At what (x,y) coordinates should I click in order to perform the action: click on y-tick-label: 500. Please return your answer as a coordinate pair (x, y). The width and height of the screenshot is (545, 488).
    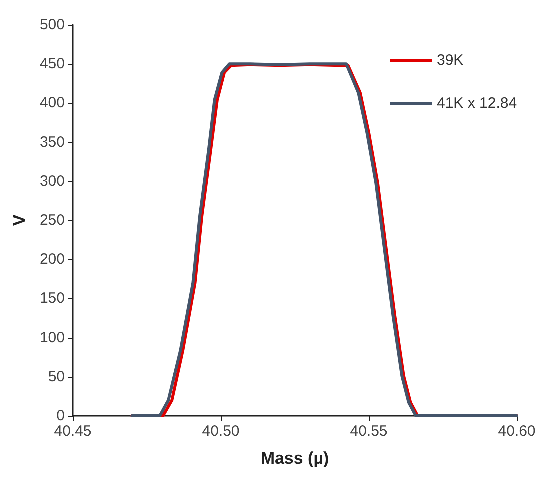
    Looking at the image, I should click on (52, 25).